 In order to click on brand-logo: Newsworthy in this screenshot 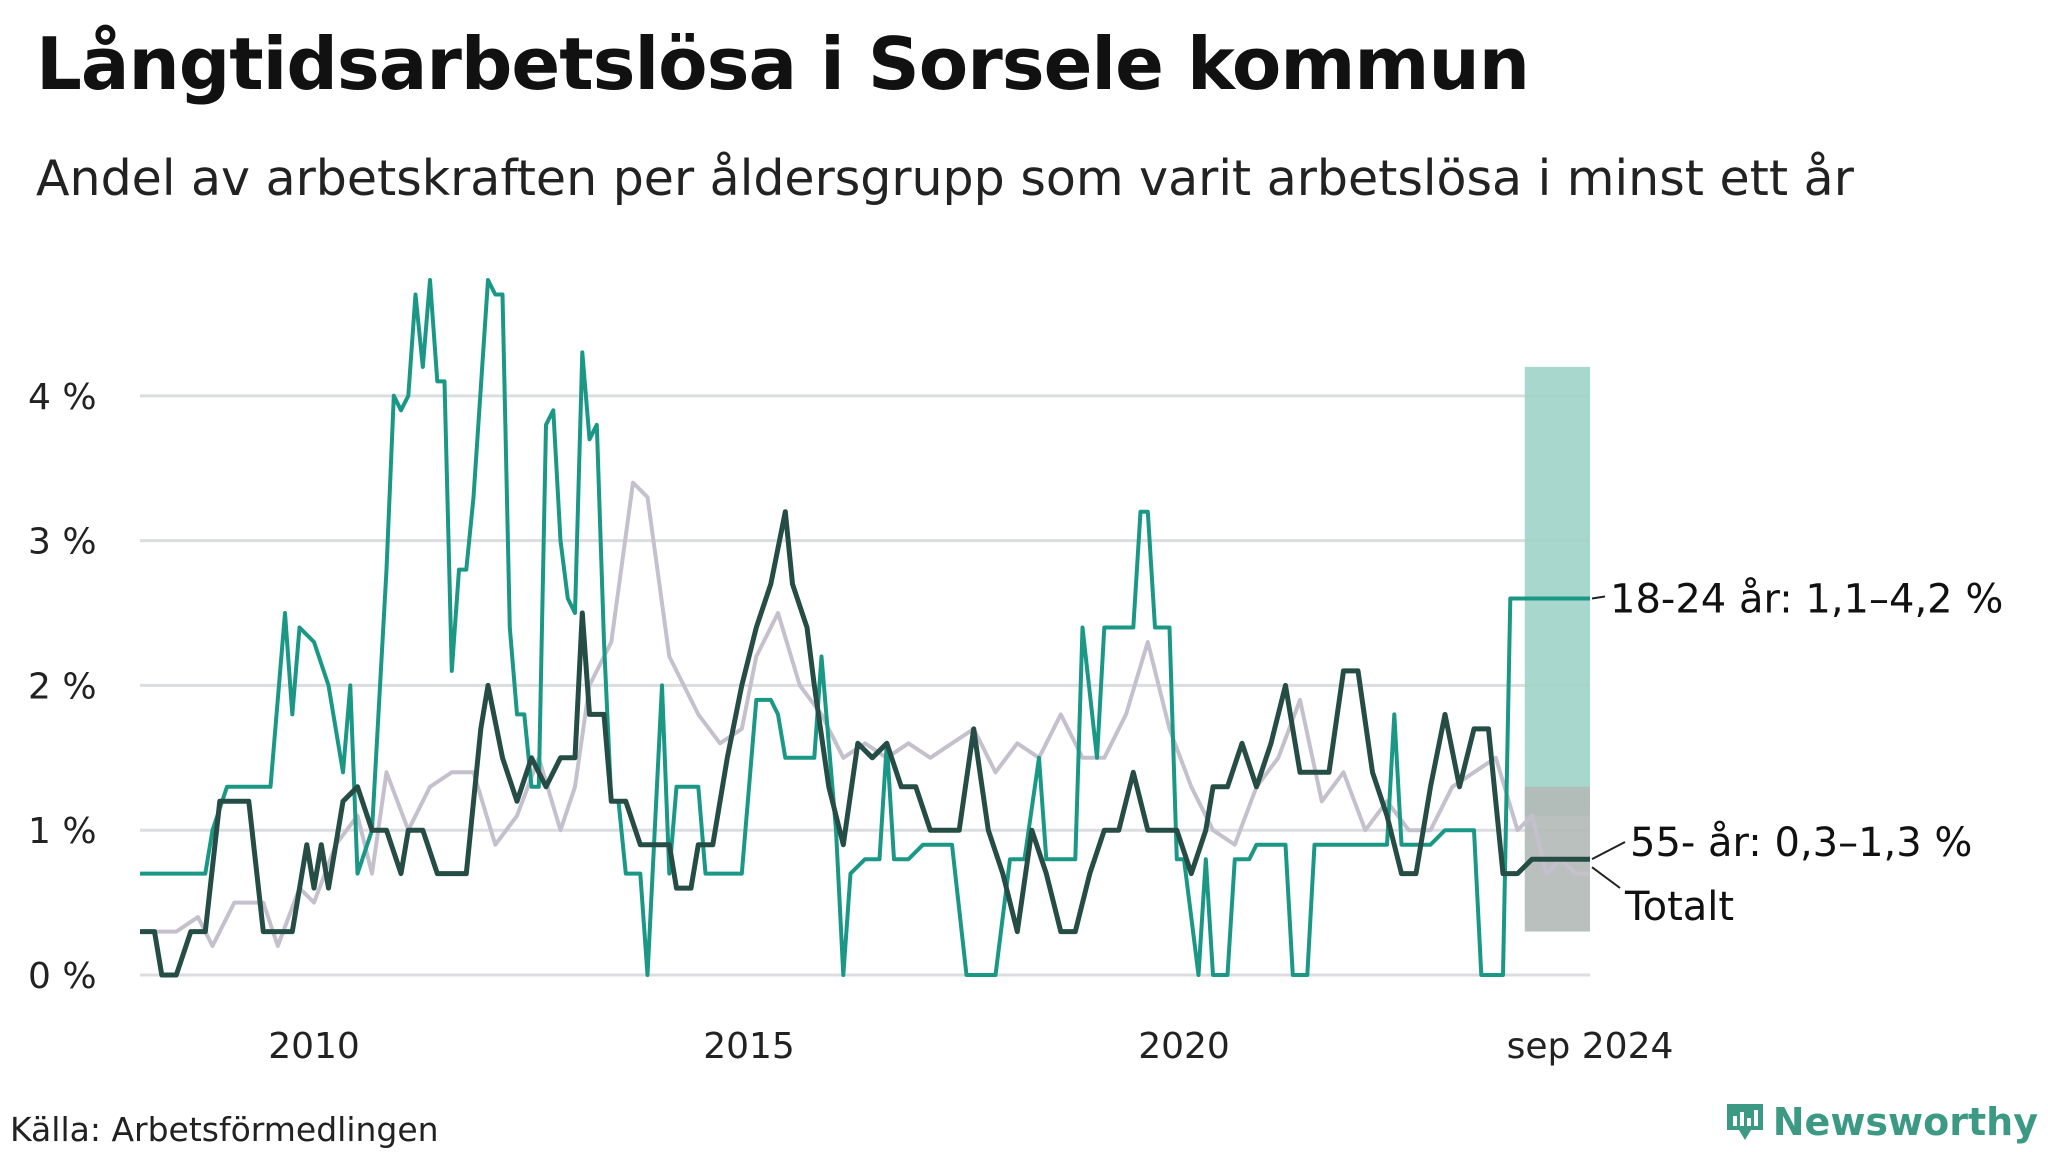, I will do `click(1881, 1122)`.